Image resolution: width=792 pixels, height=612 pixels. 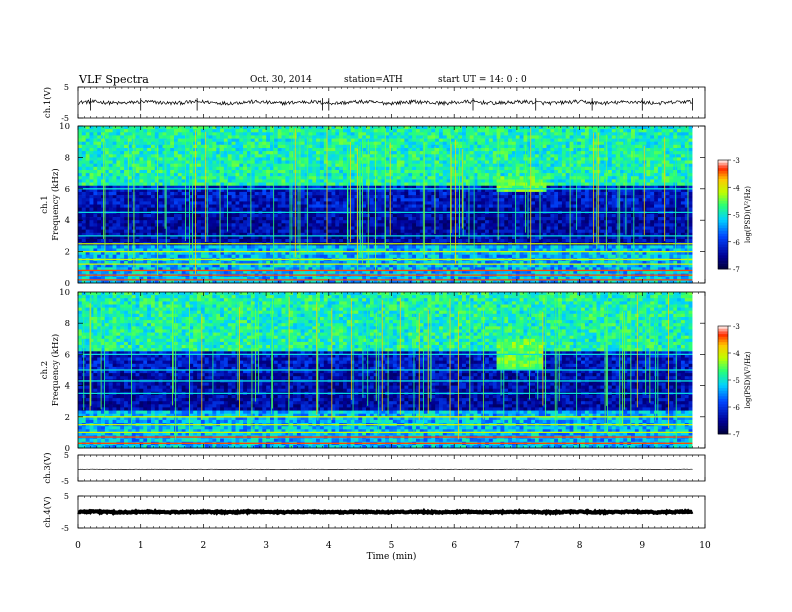 What do you see at coordinates (47, 102) in the screenshot?
I see `ch1-waveform-ylabel: ch.1(V)` at bounding box center [47, 102].